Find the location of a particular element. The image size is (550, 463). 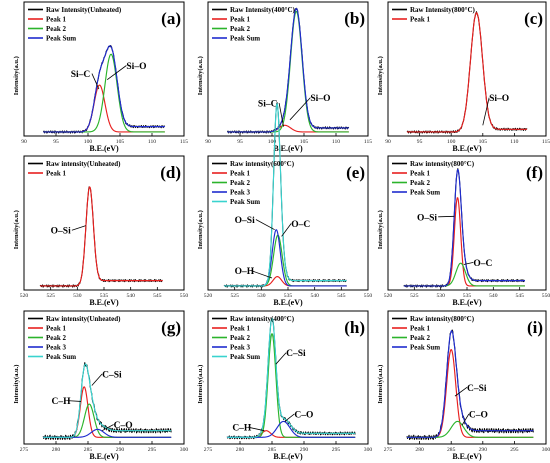

panel-tag: (c) is located at coordinates (533, 18).